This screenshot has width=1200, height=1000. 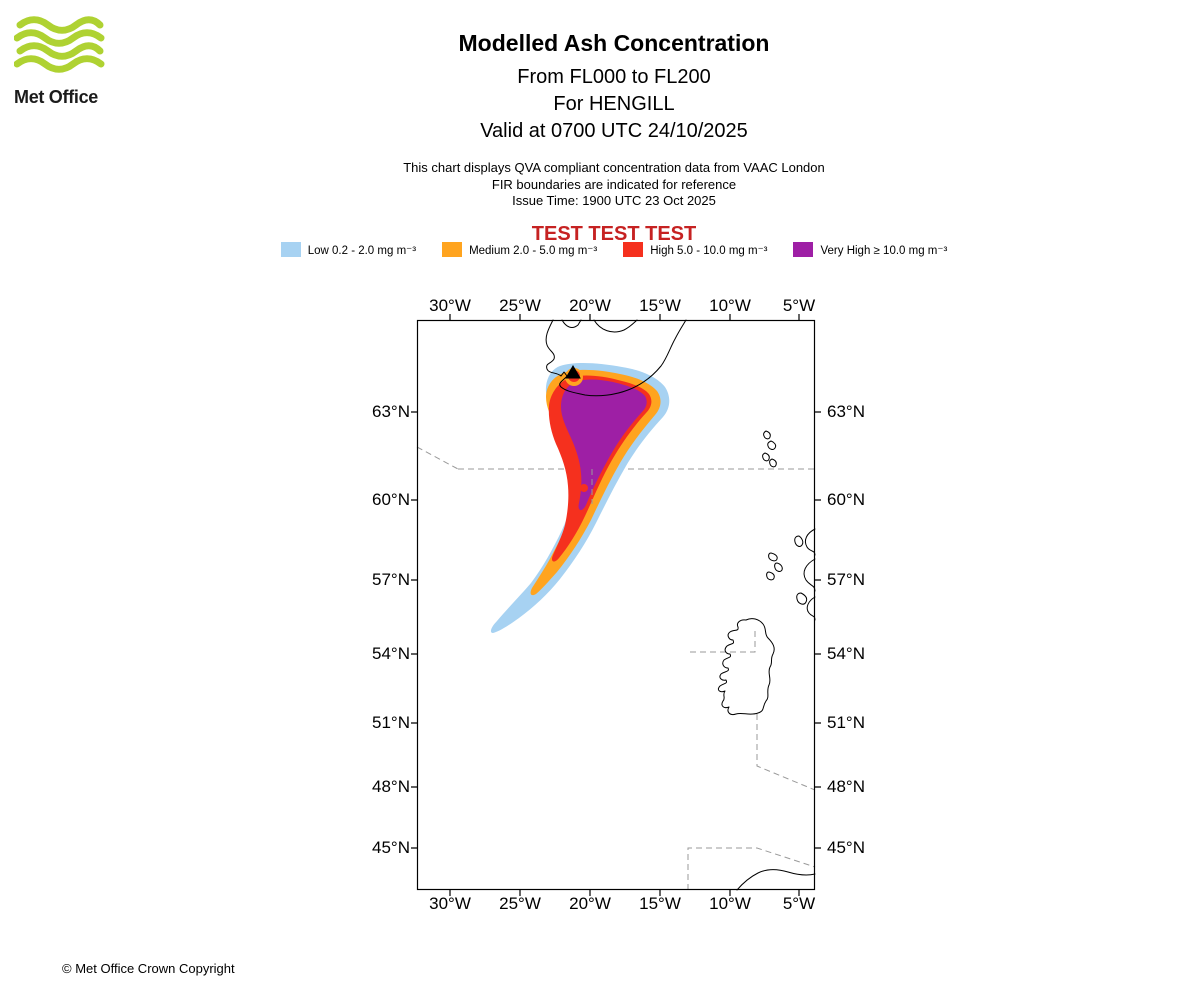 I want to click on test-banner: TEST TEST TEST, so click(x=614, y=233).